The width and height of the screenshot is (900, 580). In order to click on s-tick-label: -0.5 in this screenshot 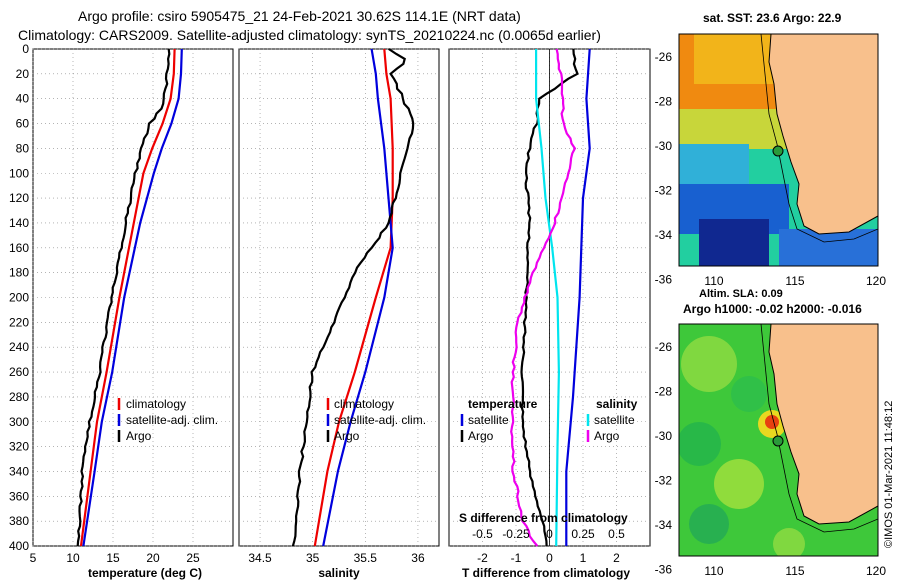, I will do `click(482, 534)`.